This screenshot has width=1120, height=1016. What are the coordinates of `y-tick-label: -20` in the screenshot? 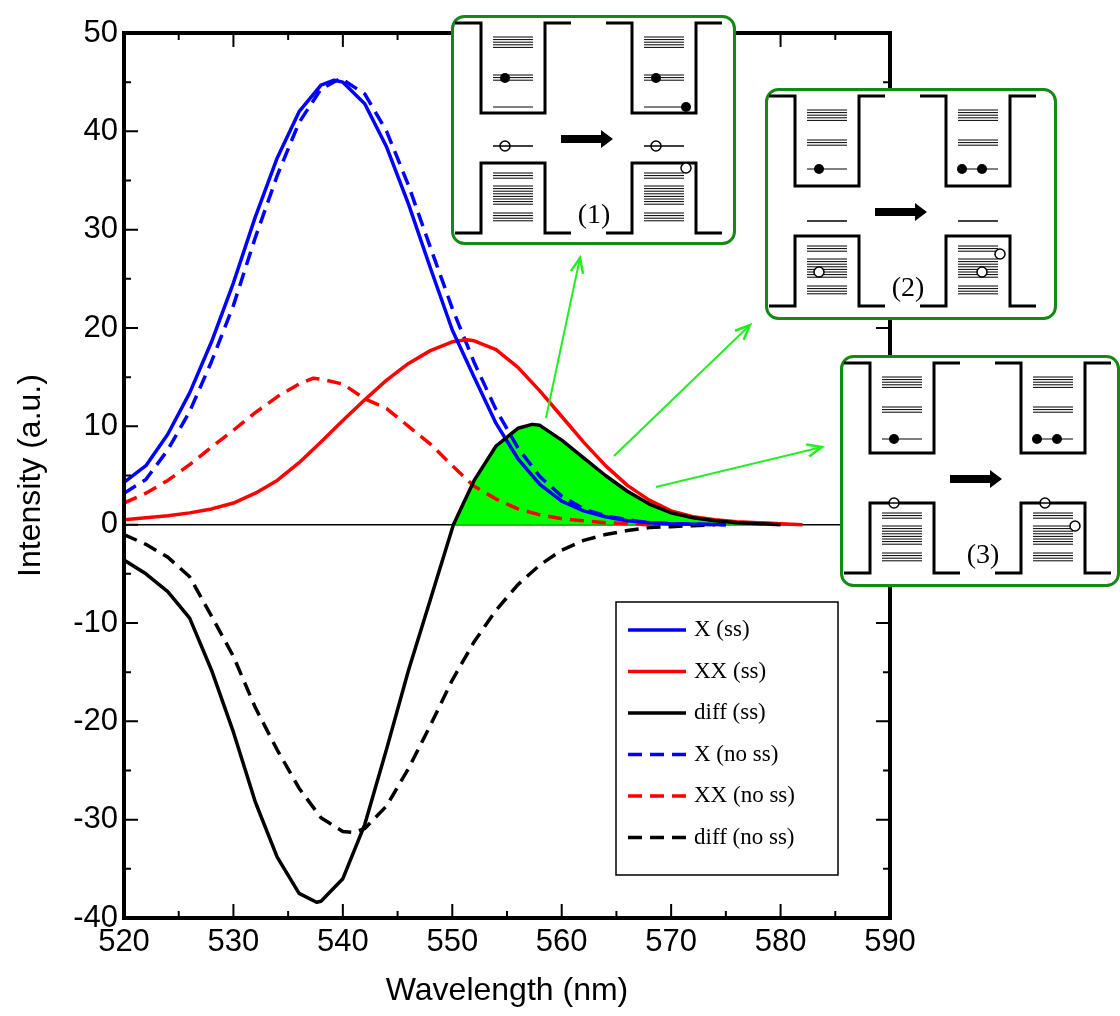 It's located at (95, 719).